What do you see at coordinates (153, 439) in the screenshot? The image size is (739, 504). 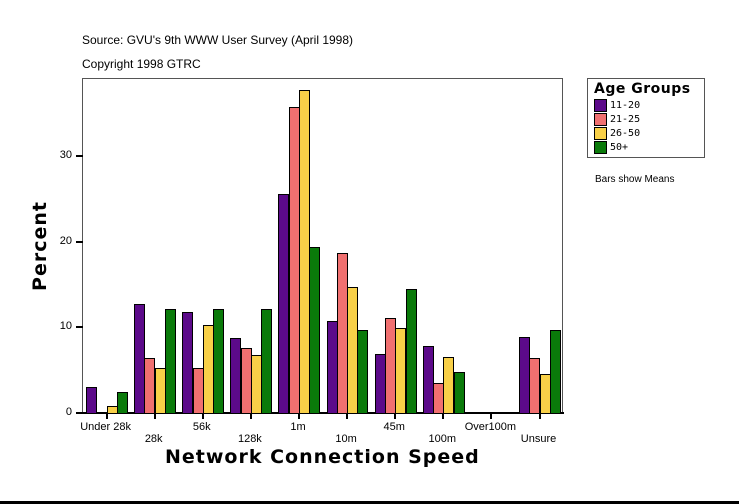 I see `x-tick-label: 28k` at bounding box center [153, 439].